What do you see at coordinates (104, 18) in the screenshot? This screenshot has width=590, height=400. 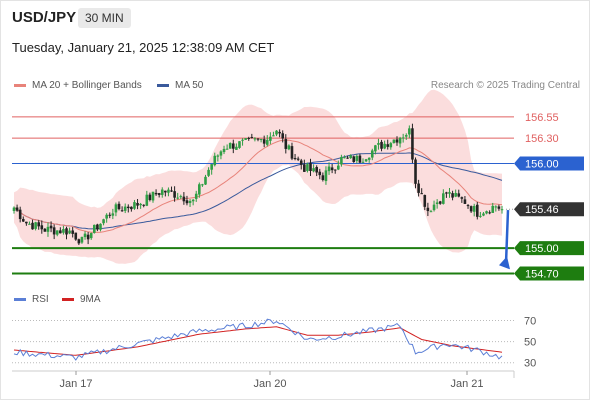 I see `timeframe-button: 30 MIN` at bounding box center [104, 18].